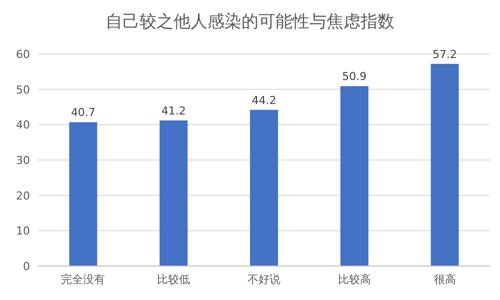  I want to click on y-tick-label: 40, so click(23, 125).